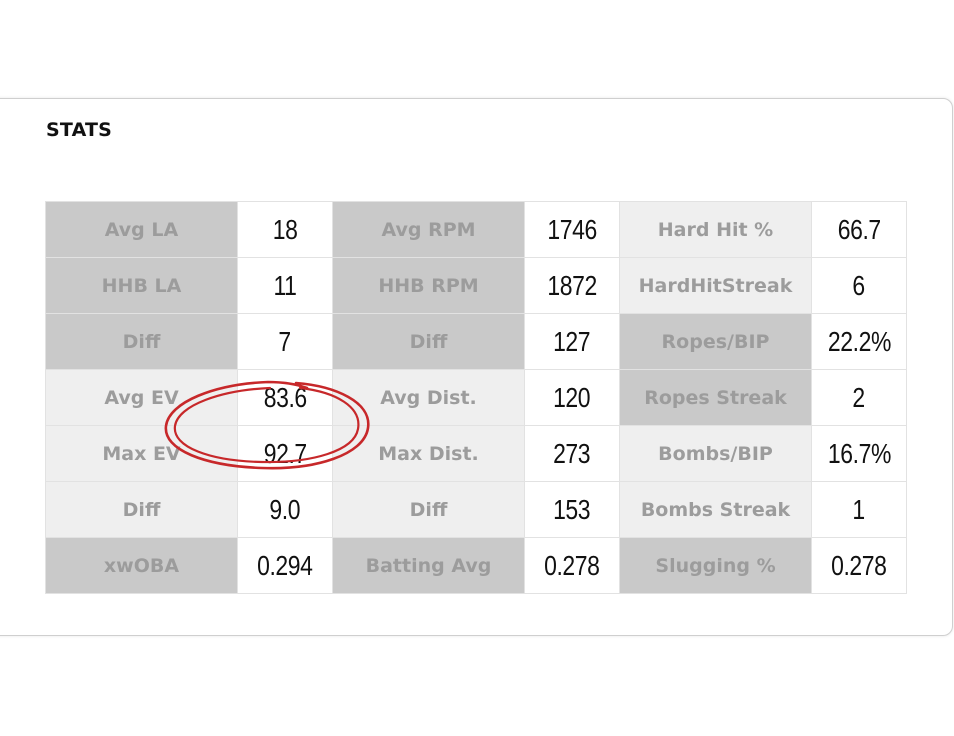  I want to click on stat-value-cell: 92.7, so click(285, 453).